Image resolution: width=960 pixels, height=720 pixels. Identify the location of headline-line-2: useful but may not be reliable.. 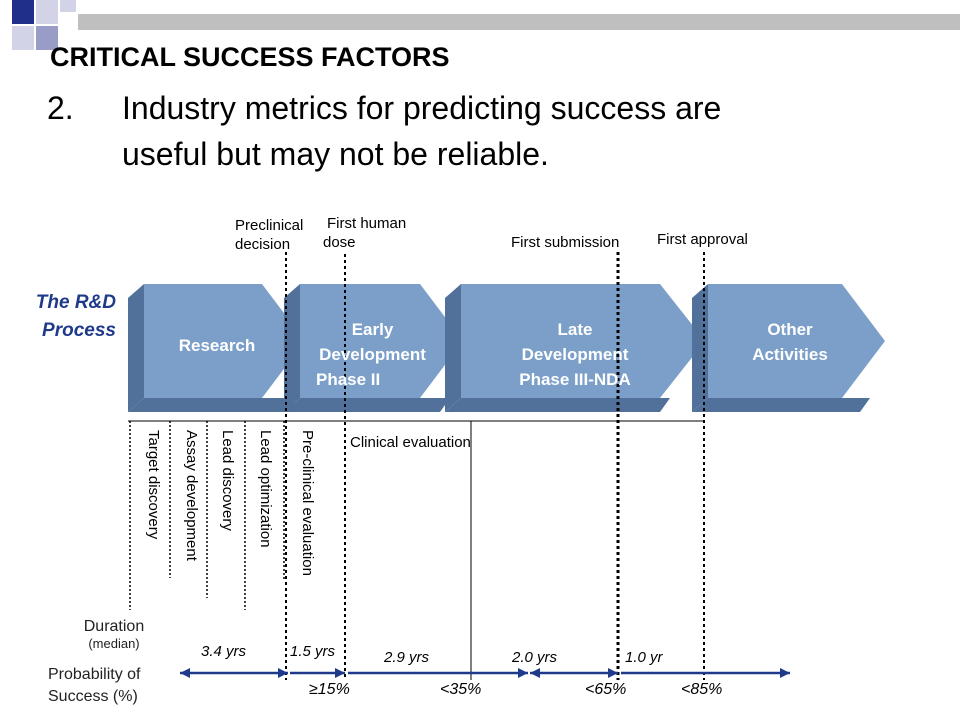
(335, 154).